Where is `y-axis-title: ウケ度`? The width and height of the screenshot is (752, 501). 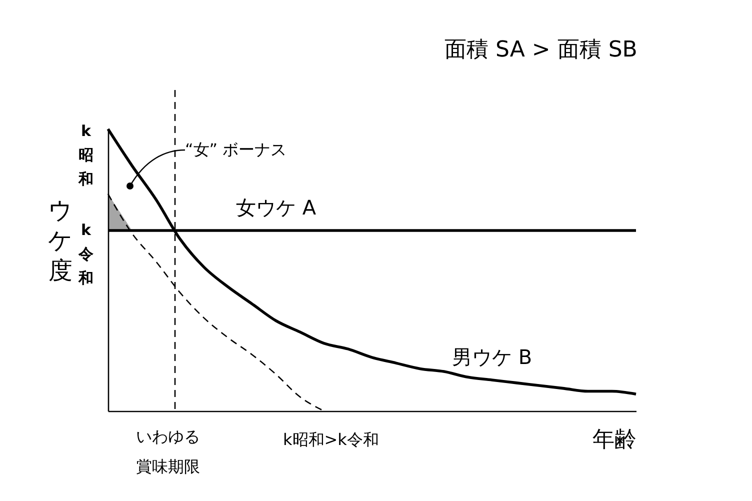
y-axis-title: ウケ度 is located at coordinates (60, 240).